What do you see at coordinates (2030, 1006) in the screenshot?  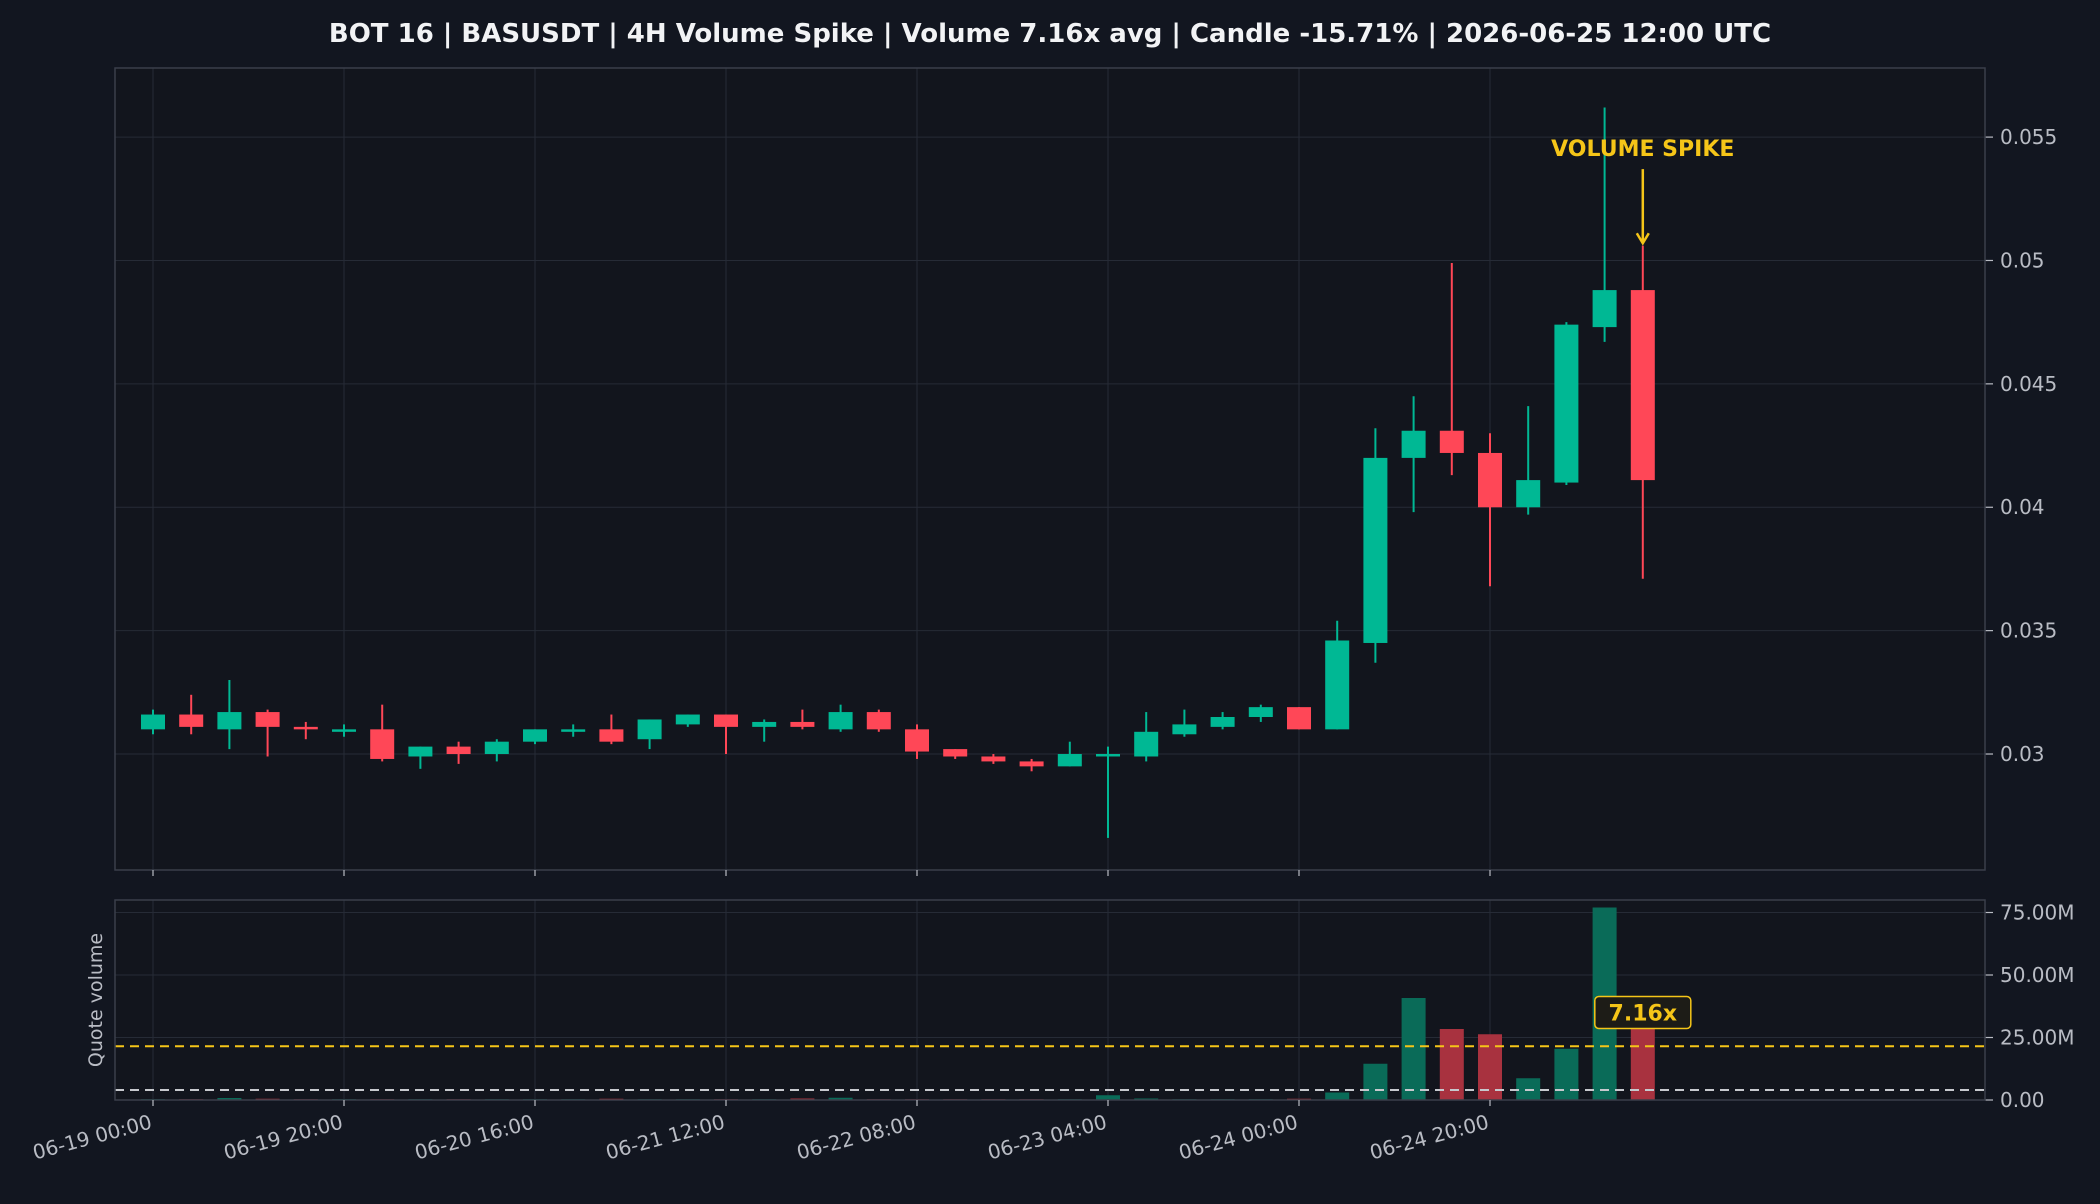 I see `volume-axis: 0.00 25.00M 50.00M 75.00M` at bounding box center [2030, 1006].